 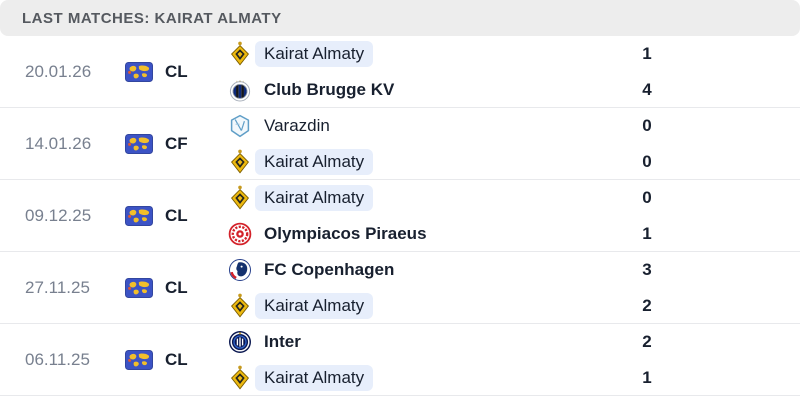 What do you see at coordinates (443, 305) in the screenshot?
I see `team-line: Kairat Almaty 2` at bounding box center [443, 305].